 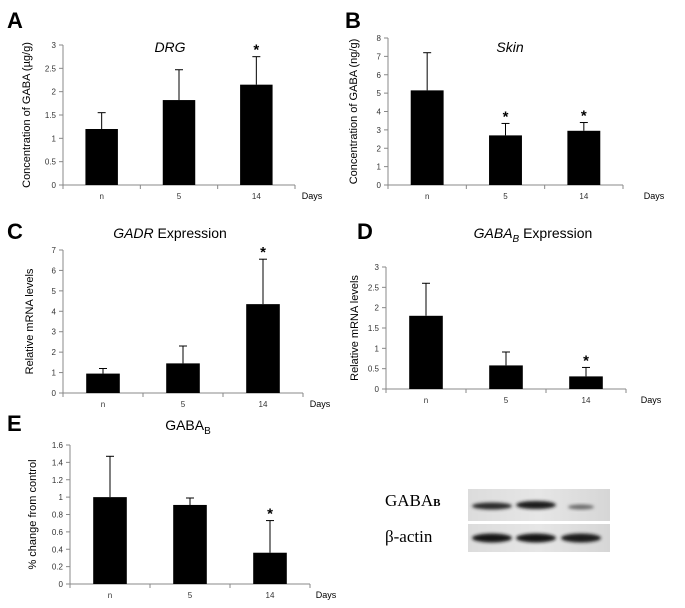 I want to click on y-tick-label: 1.6, so click(x=58, y=445).